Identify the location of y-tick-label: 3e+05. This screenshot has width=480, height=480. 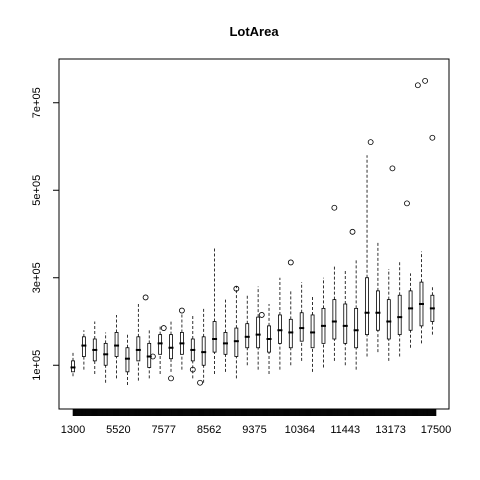
(37, 277).